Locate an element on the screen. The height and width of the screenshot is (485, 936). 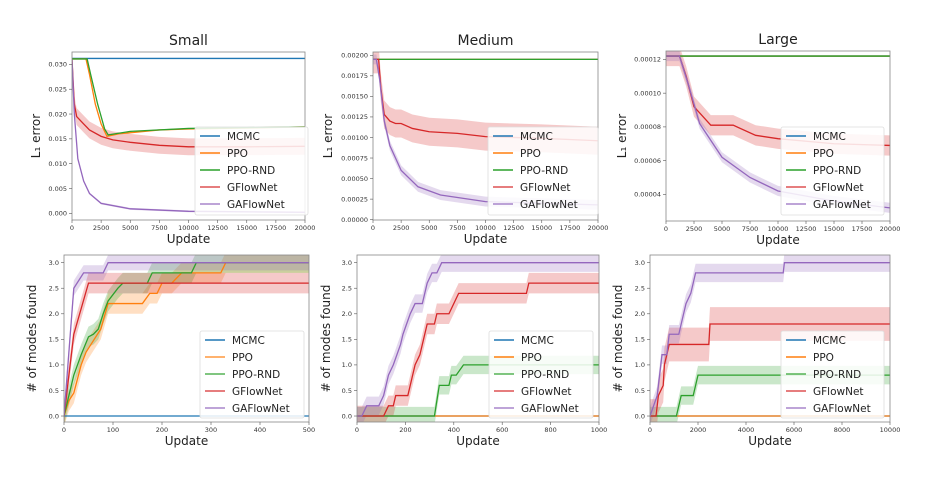
y-tick-label: 0.00200 is located at coordinates (354, 56).